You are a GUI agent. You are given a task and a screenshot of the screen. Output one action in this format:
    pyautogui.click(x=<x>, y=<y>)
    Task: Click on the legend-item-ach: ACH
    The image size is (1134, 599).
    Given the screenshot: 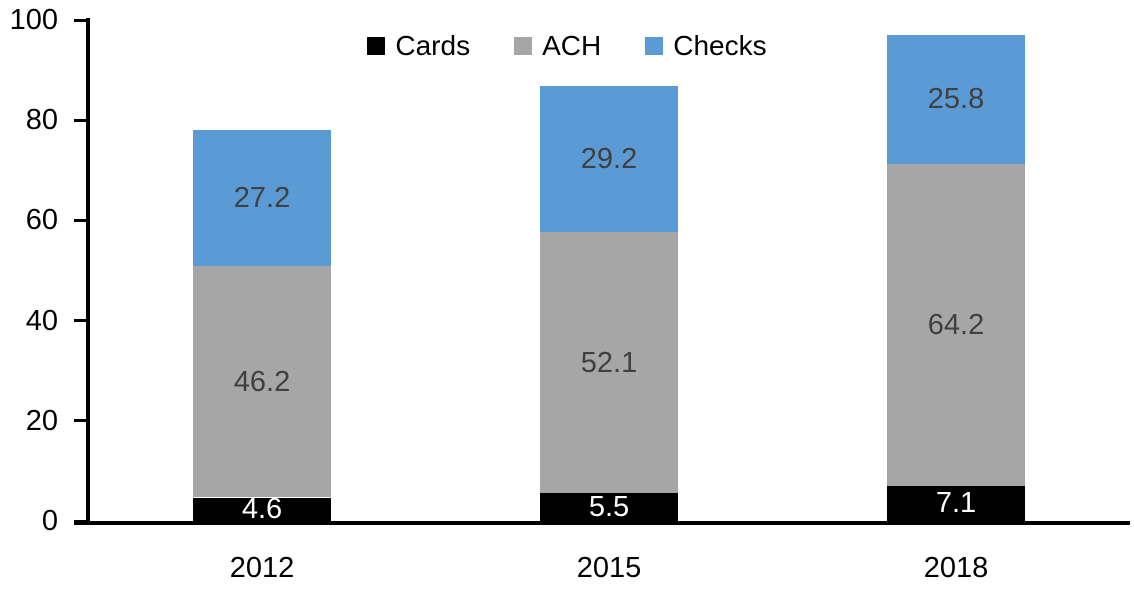 What is the action you would take?
    pyautogui.click(x=557, y=46)
    